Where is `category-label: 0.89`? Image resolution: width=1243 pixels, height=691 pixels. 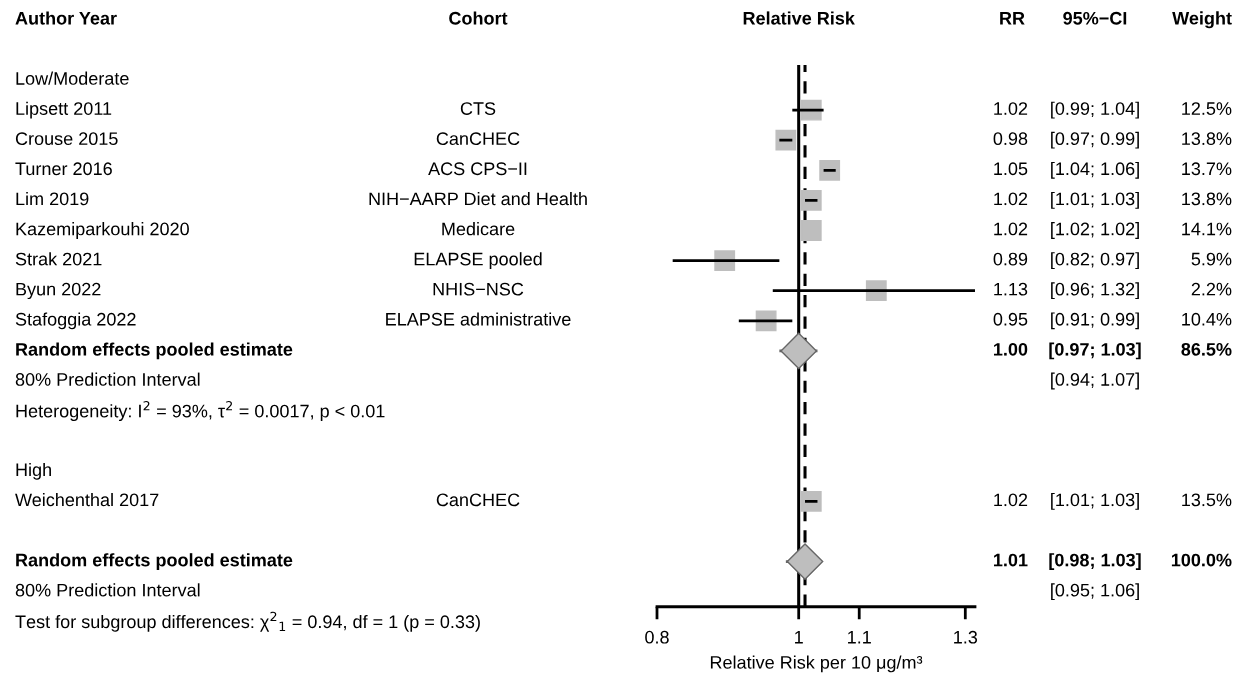
category-label: 0.89 is located at coordinates (1010, 259).